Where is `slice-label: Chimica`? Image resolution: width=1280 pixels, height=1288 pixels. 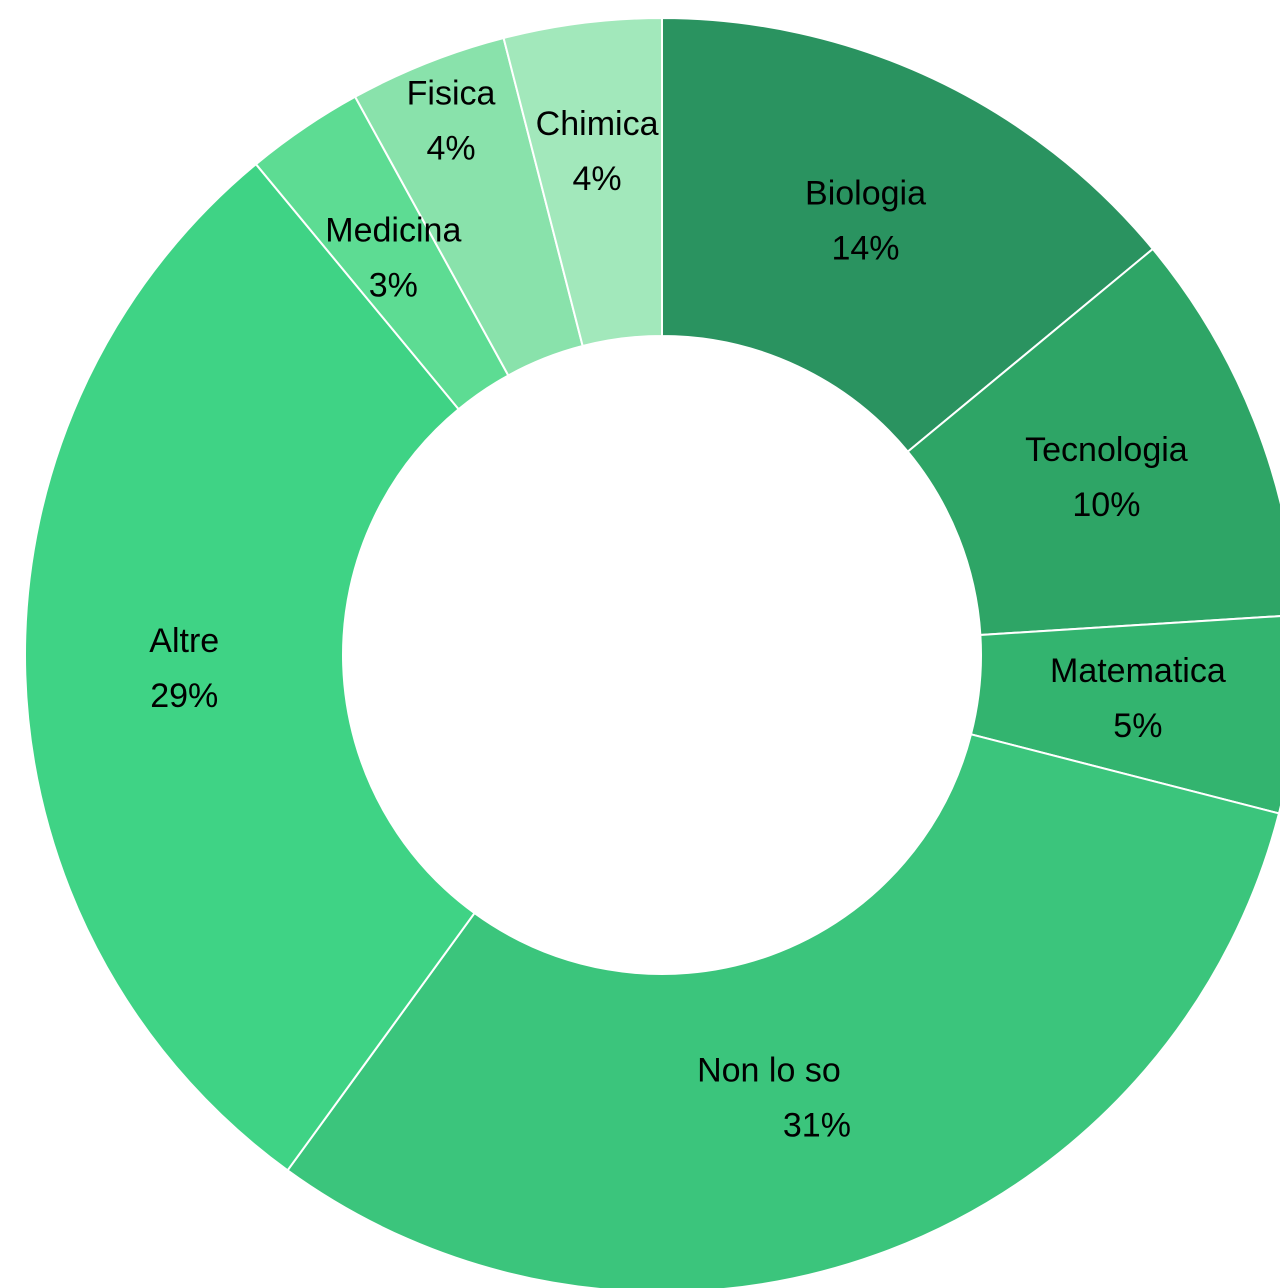
slice-label: Chimica is located at coordinates (597, 124).